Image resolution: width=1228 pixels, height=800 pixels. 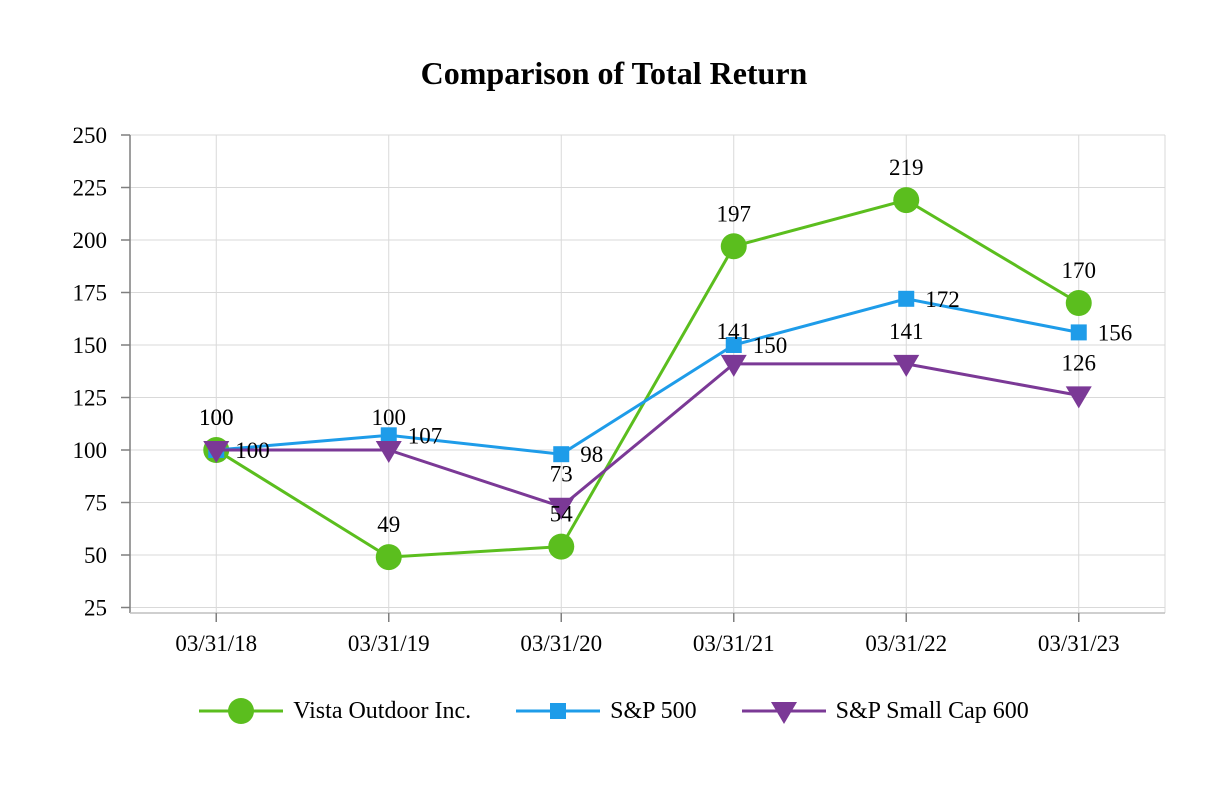 I want to click on x-axis-tick-label: 03/31/19, so click(x=389, y=643).